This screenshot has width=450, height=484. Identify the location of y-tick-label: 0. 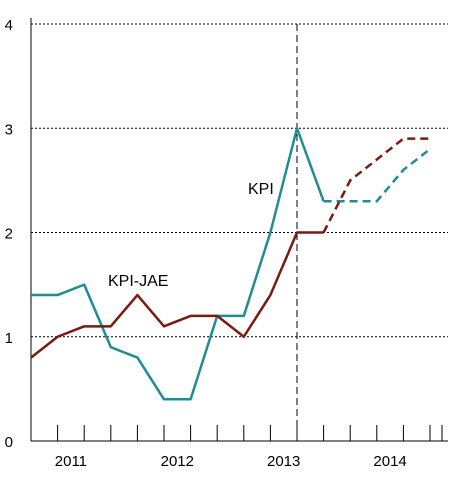
(9, 442).